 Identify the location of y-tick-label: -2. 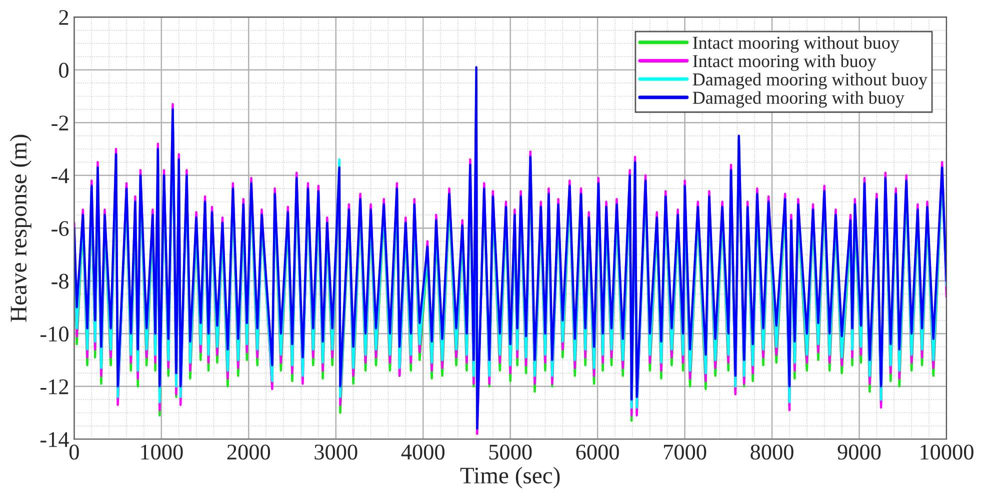
(60, 123).